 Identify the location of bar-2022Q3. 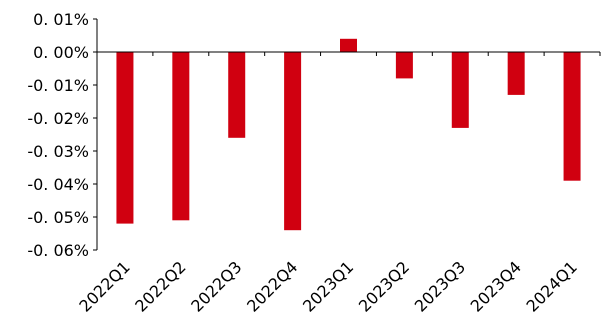
(237, 95).